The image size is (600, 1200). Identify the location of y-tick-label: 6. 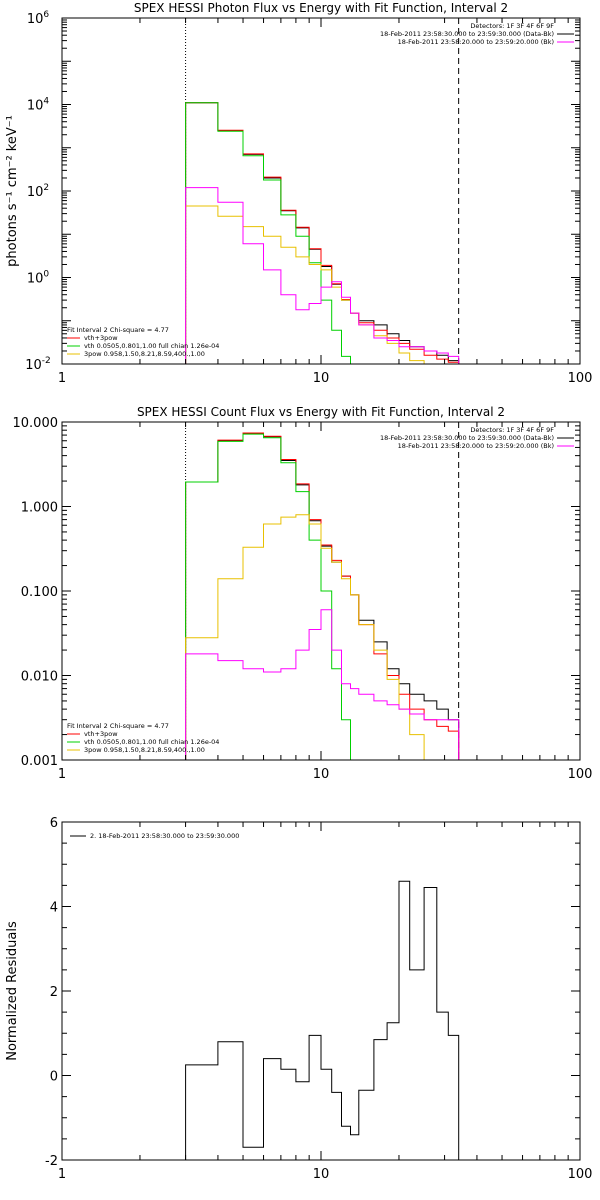
(54, 823).